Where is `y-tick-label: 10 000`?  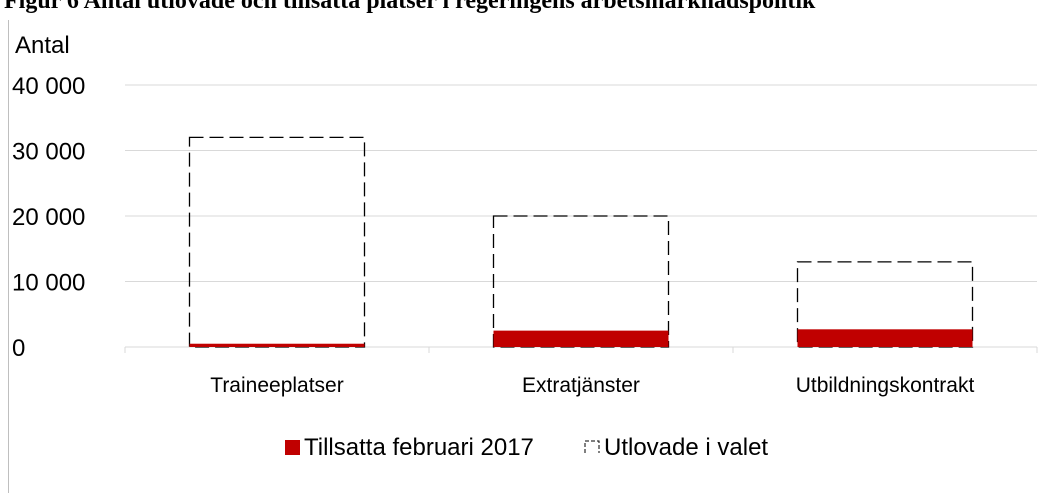 y-tick-label: 10 000 is located at coordinates (48, 283).